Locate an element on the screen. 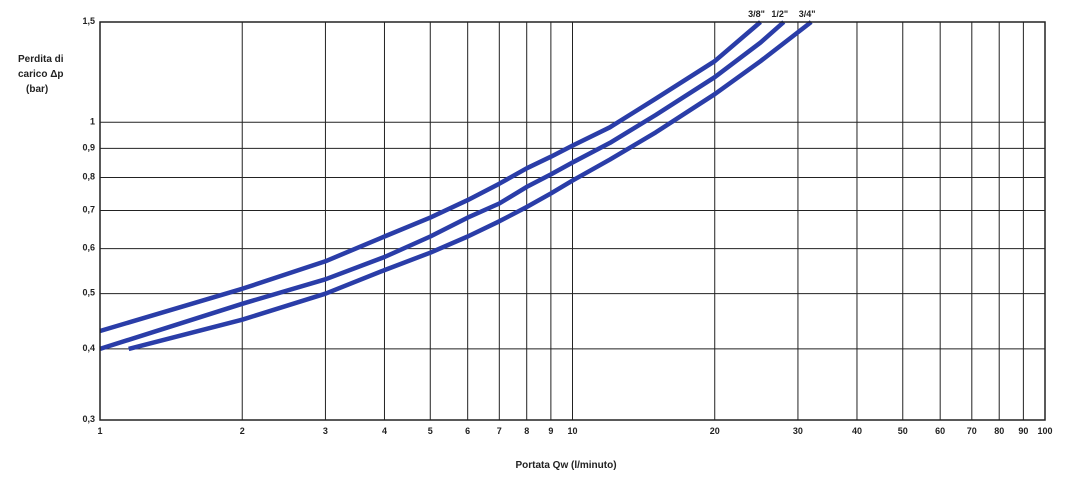 This screenshot has height=482, width=1077. x-tick-label: 6 is located at coordinates (467, 431).